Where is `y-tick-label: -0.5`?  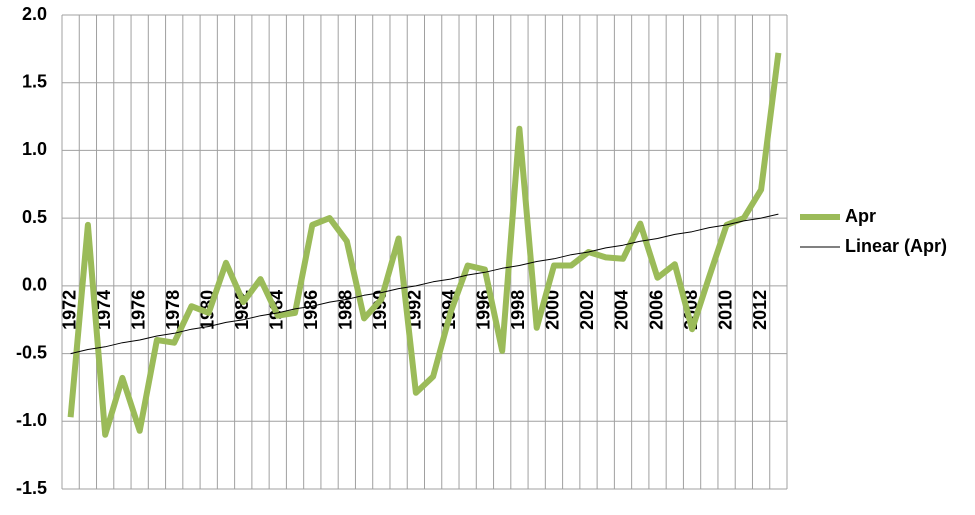
y-tick-label: -0.5 is located at coordinates (31, 352).